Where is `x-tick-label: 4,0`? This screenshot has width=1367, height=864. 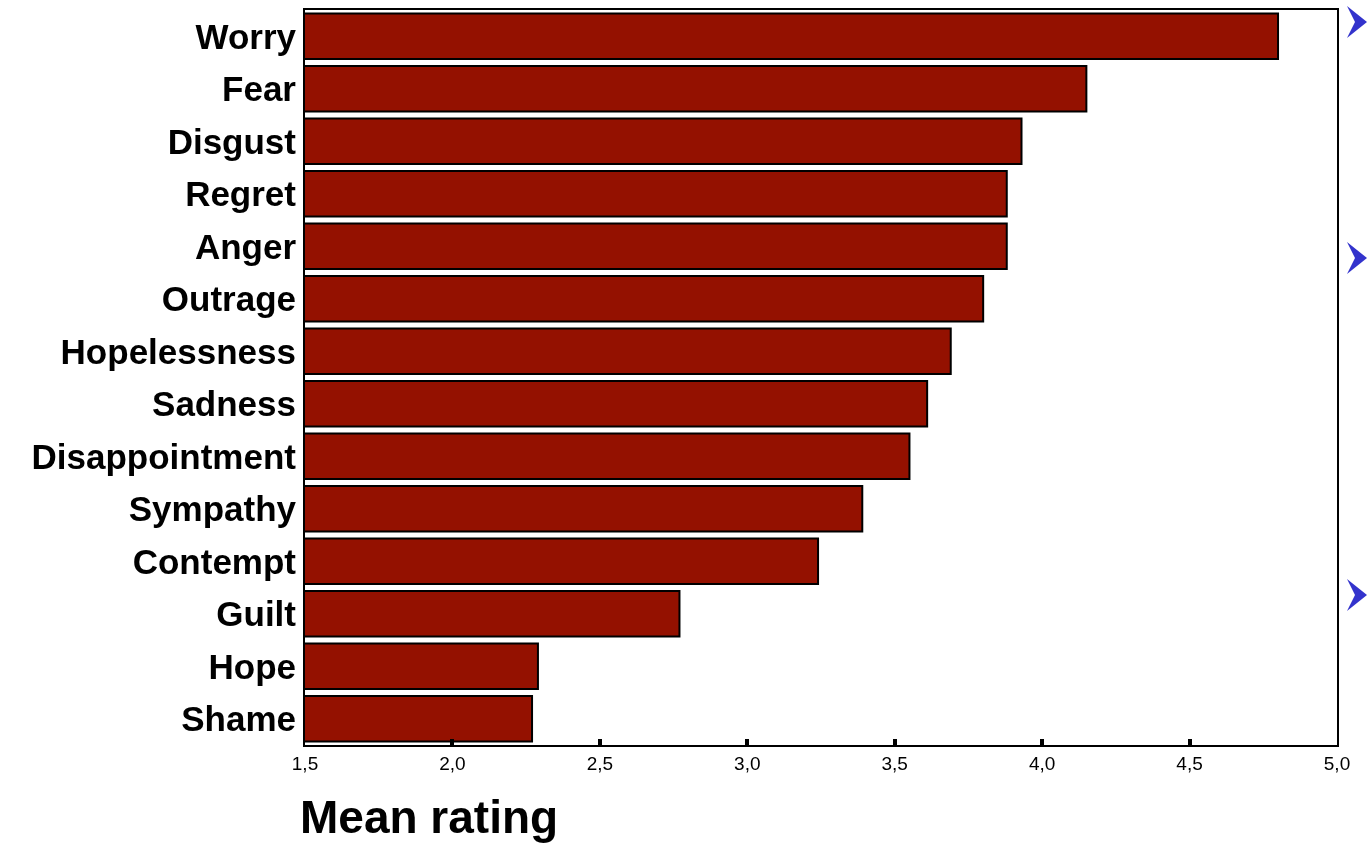 x-tick-label: 4,0 is located at coordinates (1042, 763).